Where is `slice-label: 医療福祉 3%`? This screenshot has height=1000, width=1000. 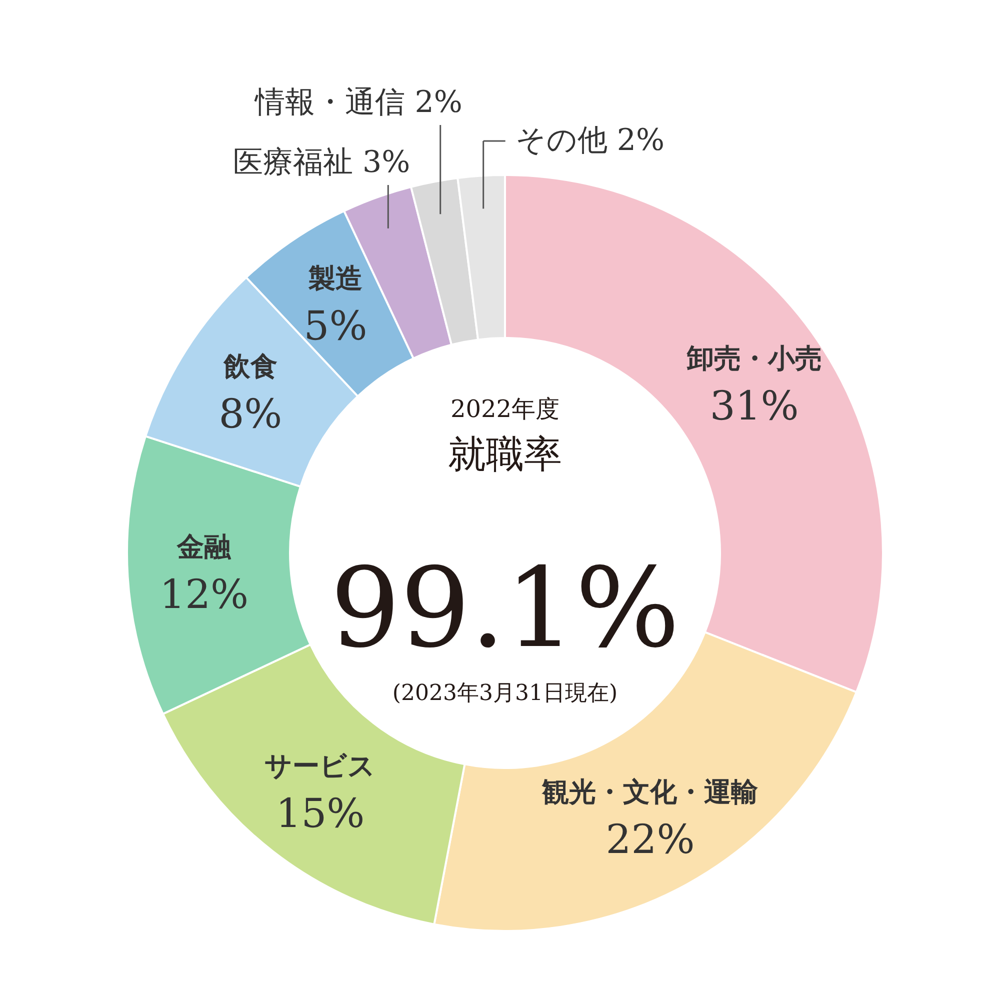 slice-label: 医療福祉 3% is located at coordinates (321, 162).